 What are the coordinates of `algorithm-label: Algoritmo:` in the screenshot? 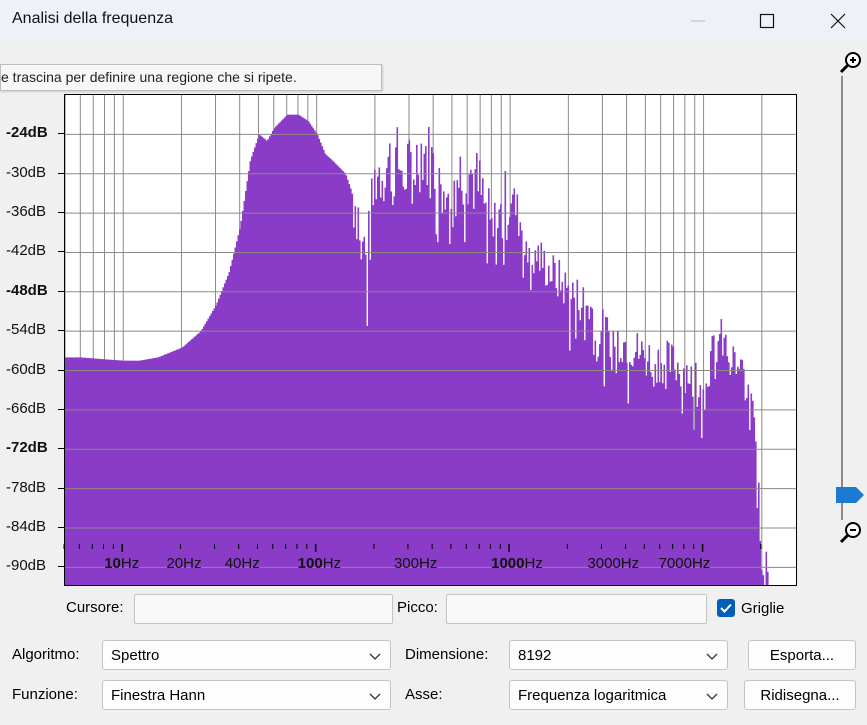 It's located at (46, 654).